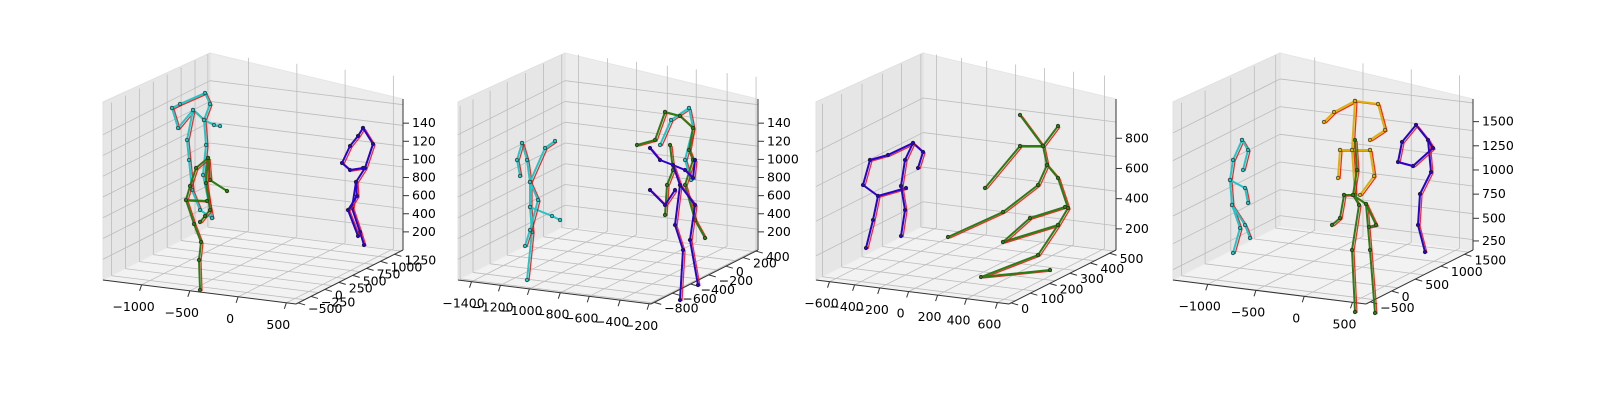  I want to click on y-tick-label: 1500, so click(1490, 259).